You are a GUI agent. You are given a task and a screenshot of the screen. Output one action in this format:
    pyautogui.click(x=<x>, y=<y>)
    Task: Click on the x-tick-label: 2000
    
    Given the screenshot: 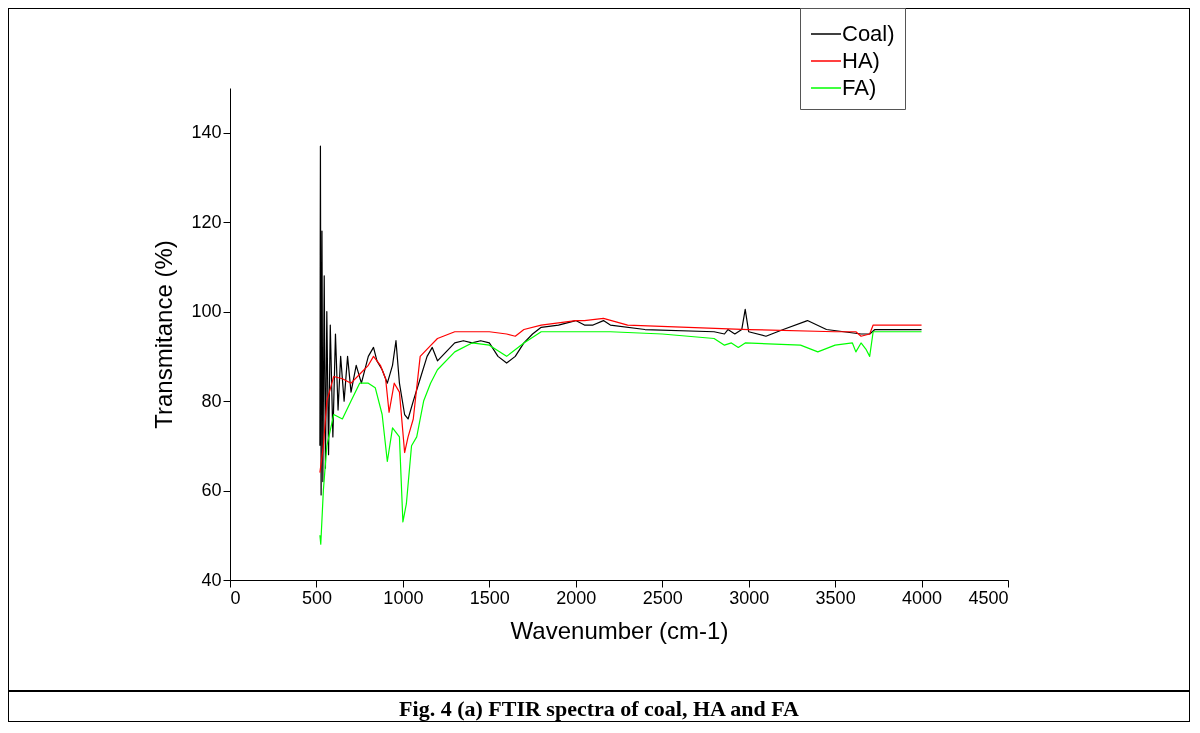 What is the action you would take?
    pyautogui.click(x=576, y=597)
    